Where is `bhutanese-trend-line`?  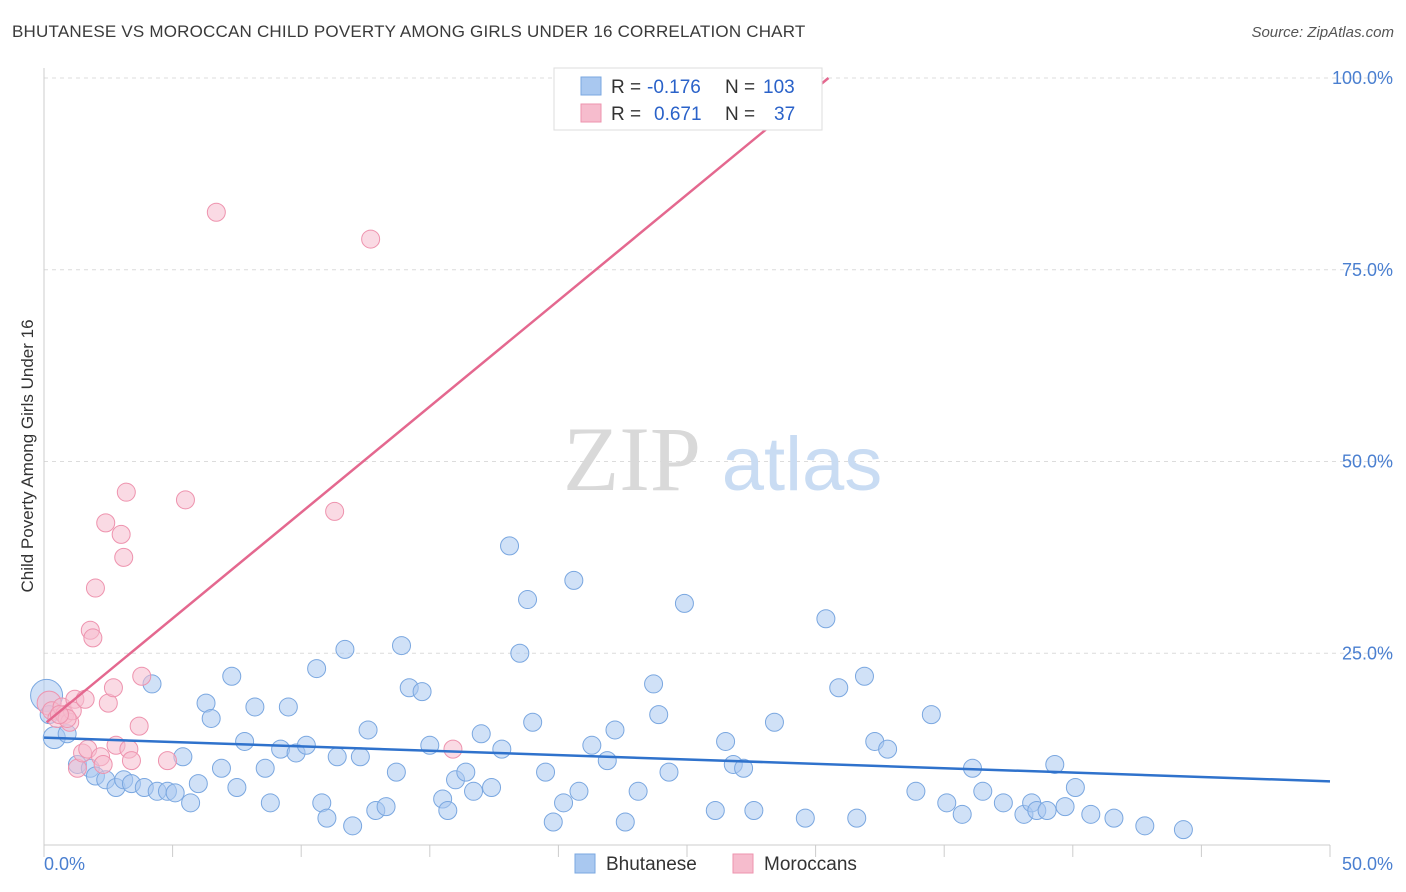 bhutanese-trend-line is located at coordinates (687, 759).